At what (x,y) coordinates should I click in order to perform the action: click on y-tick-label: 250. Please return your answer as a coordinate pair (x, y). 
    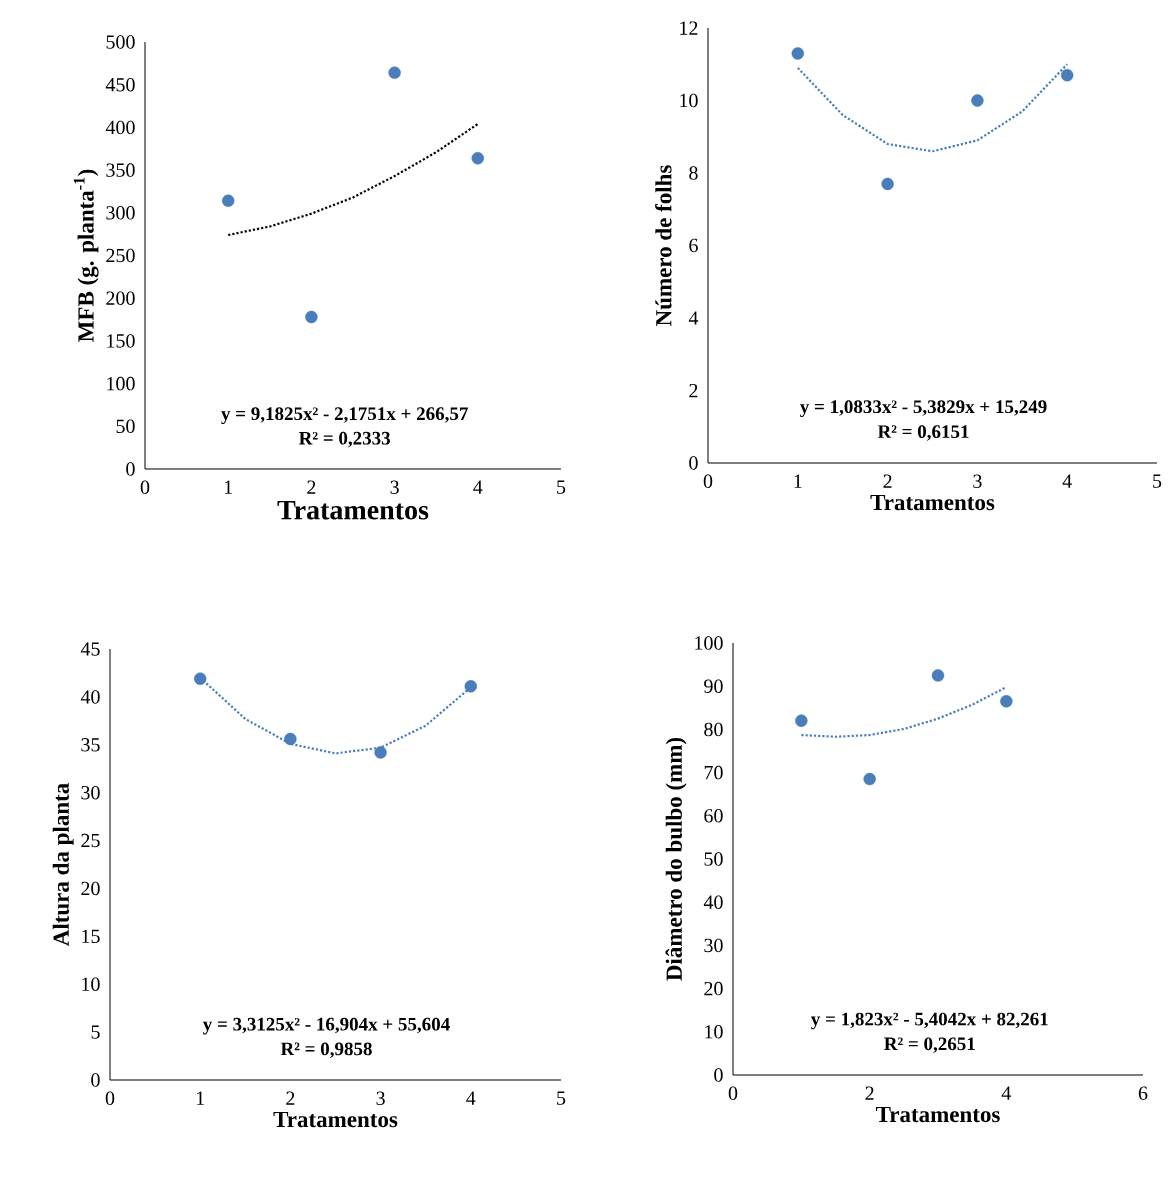
    Looking at the image, I should click on (120, 255).